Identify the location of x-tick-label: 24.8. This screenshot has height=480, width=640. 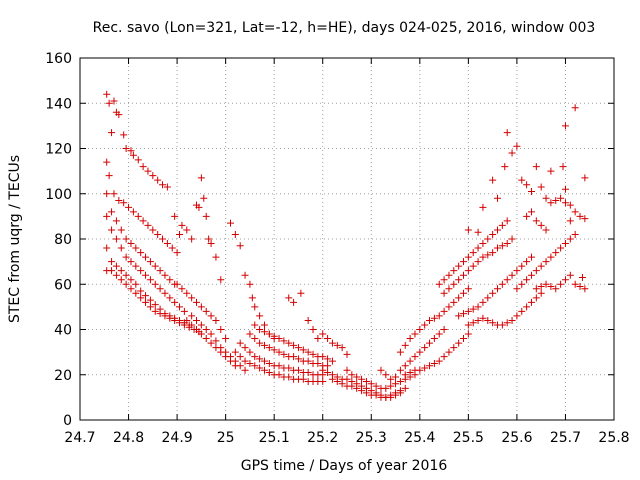
(128, 438).